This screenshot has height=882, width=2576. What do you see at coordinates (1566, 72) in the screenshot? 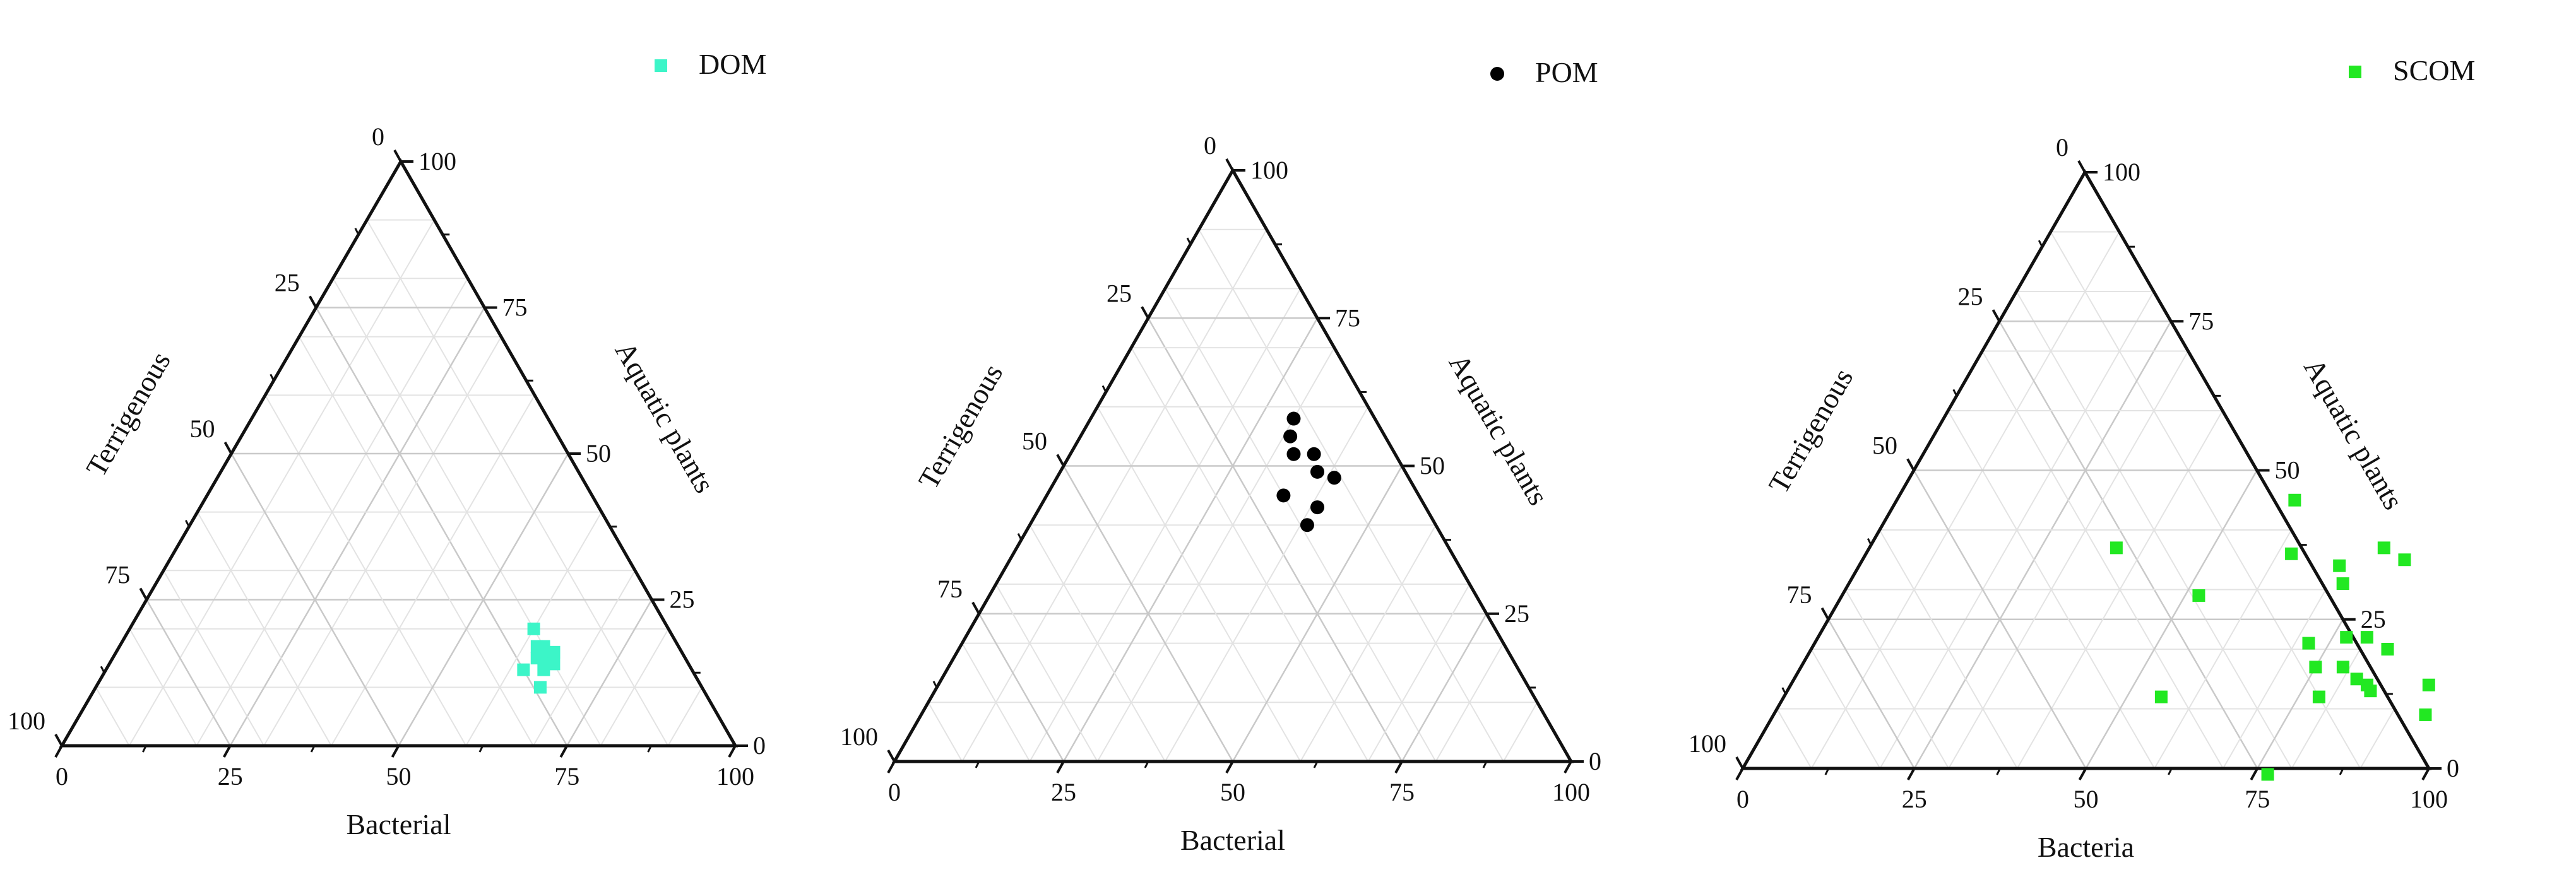
I see `legend-label: POM` at bounding box center [1566, 72].